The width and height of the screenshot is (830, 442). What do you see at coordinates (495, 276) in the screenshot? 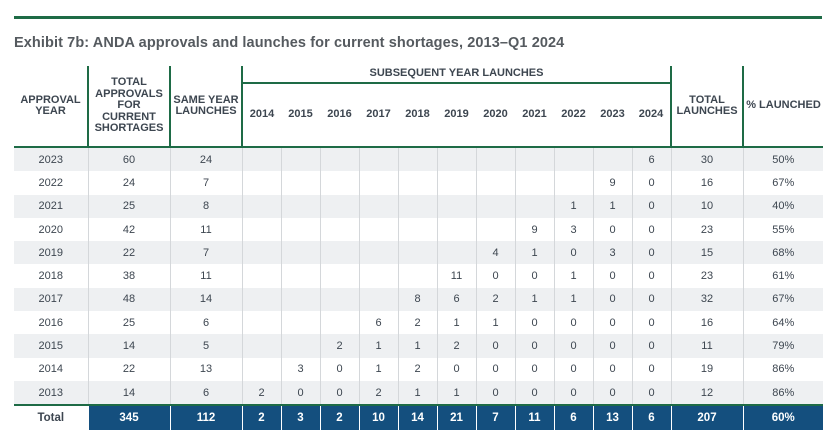
I see `cell-launches-2020: 0` at bounding box center [495, 276].